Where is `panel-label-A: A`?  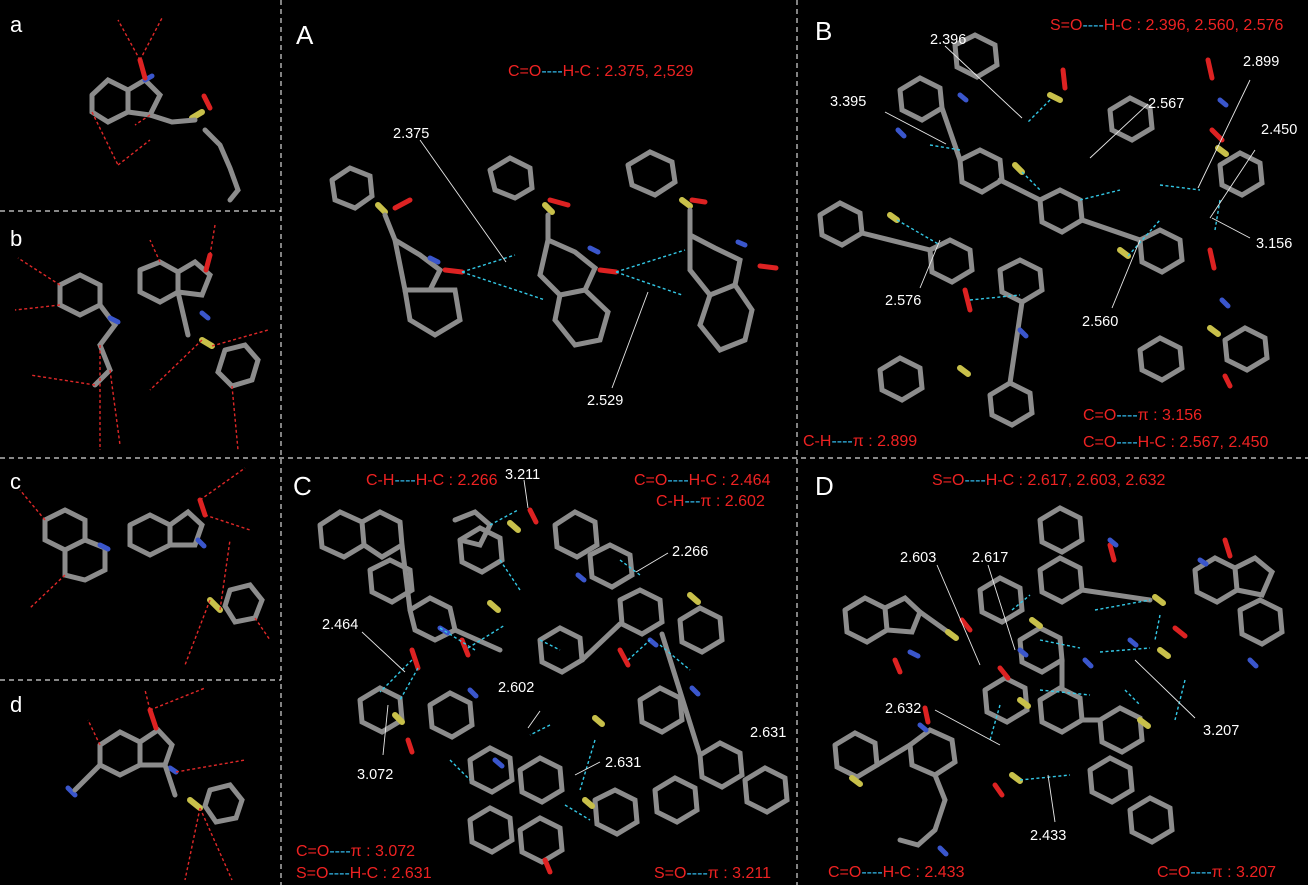
panel-label-A: A is located at coordinates (305, 35).